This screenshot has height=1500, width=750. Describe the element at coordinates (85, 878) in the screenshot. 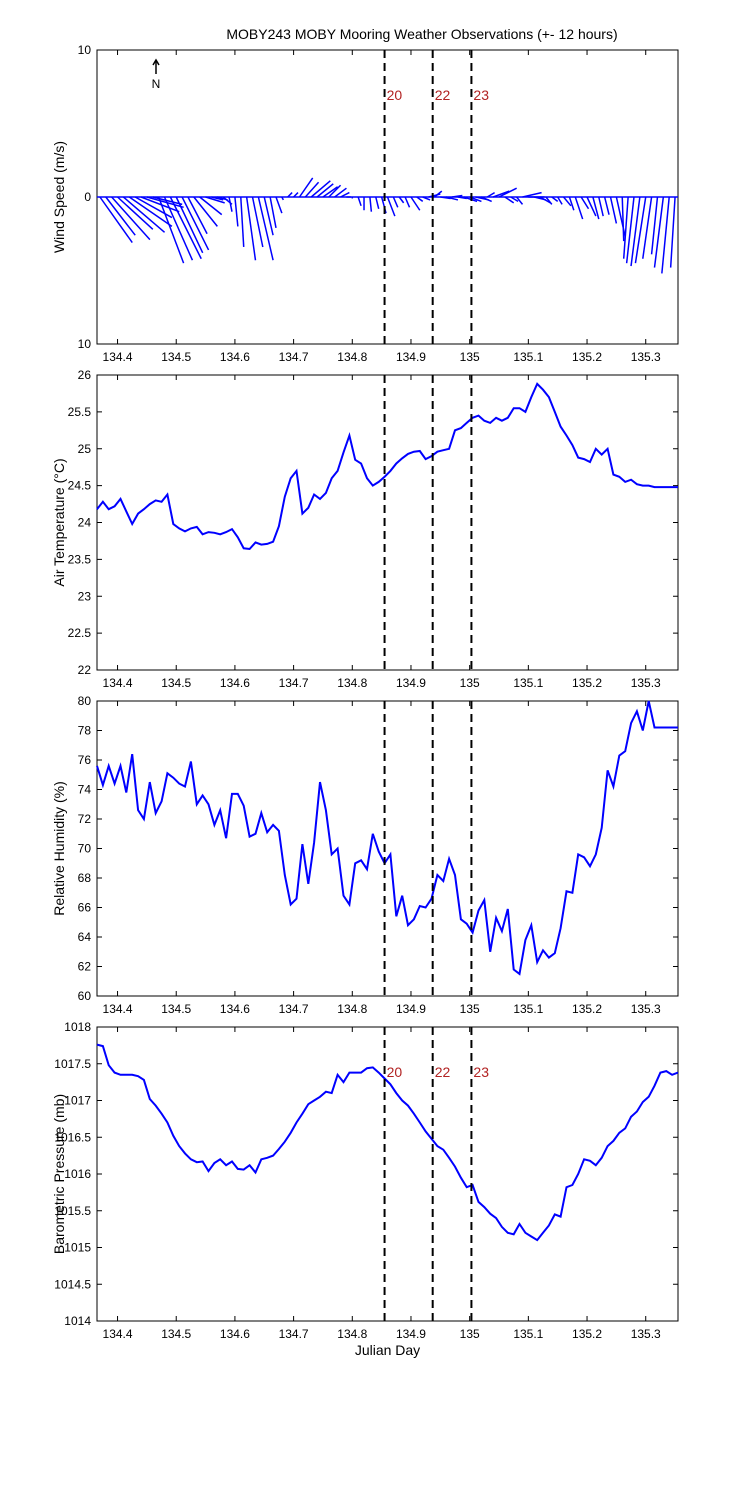

I see `y-tick-label: 68` at that location.